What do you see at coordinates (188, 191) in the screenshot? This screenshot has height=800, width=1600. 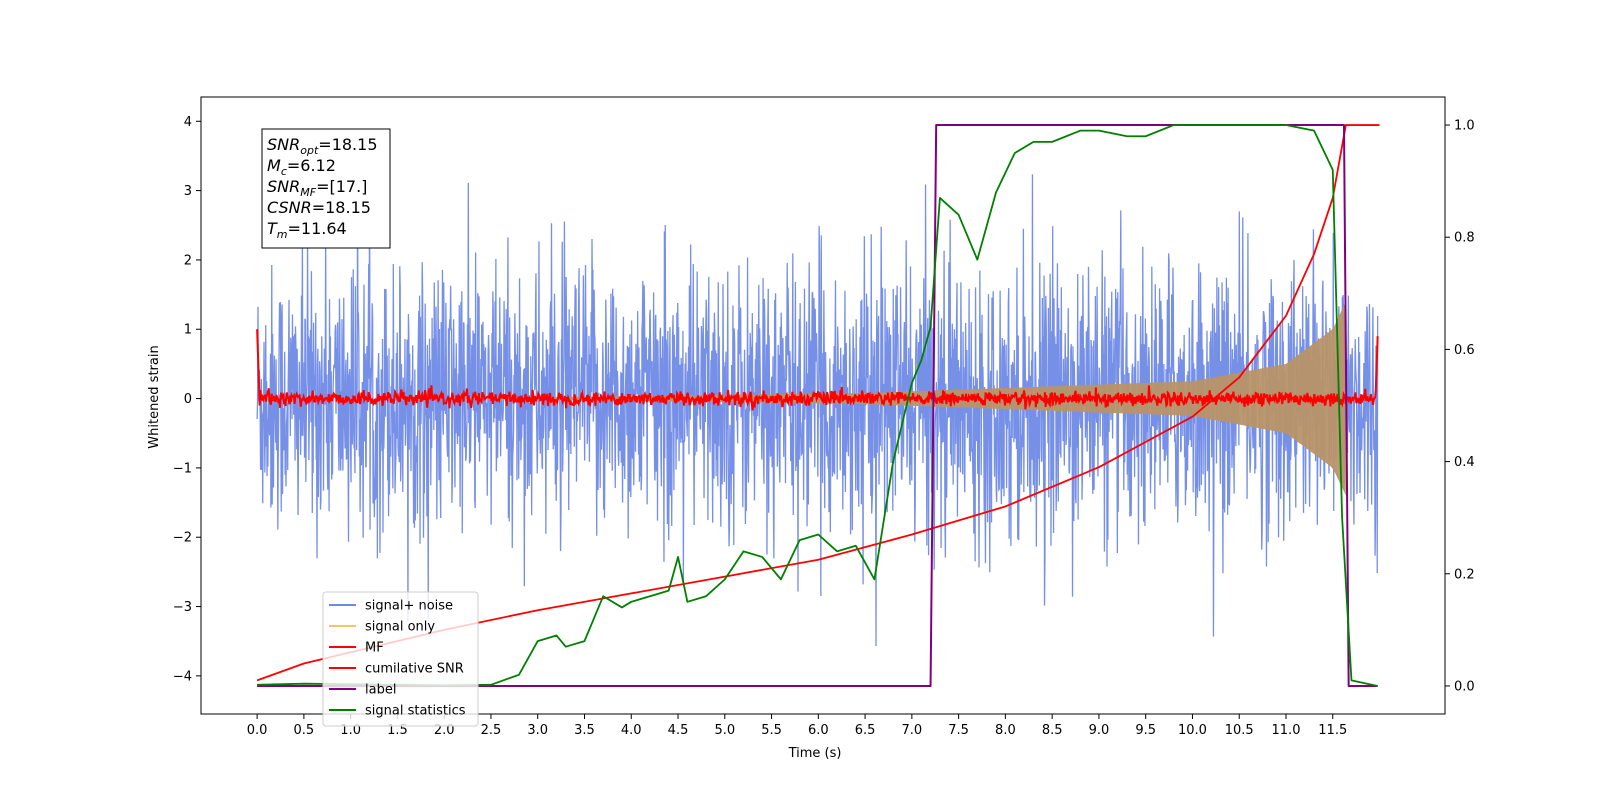 I see `y-tick-label: 3` at bounding box center [188, 191].